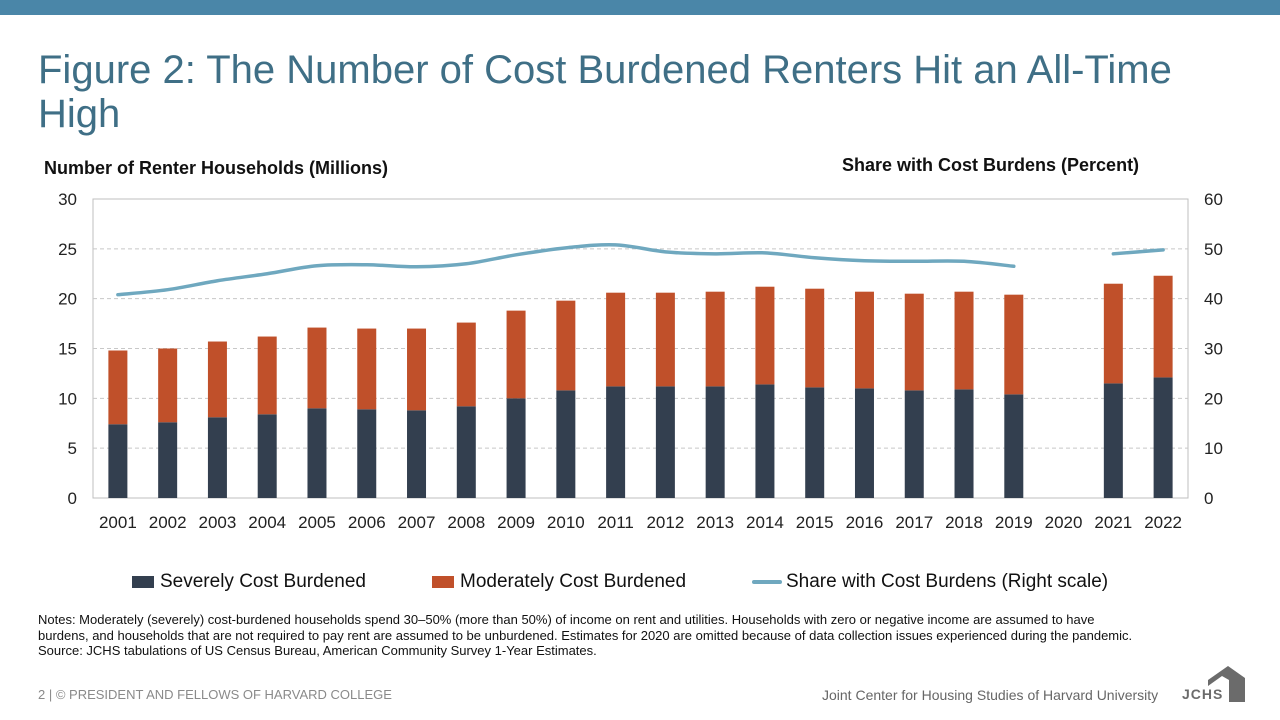 The width and height of the screenshot is (1280, 720). Describe the element at coordinates (1213, 398) in the screenshot. I see `right-tick-label: 20` at that location.